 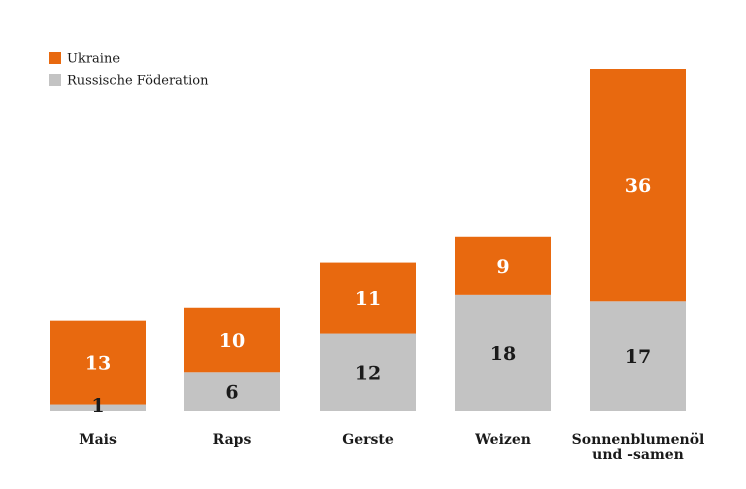 What do you see at coordinates (98, 440) in the screenshot?
I see `category-label-0: Mais` at bounding box center [98, 440].